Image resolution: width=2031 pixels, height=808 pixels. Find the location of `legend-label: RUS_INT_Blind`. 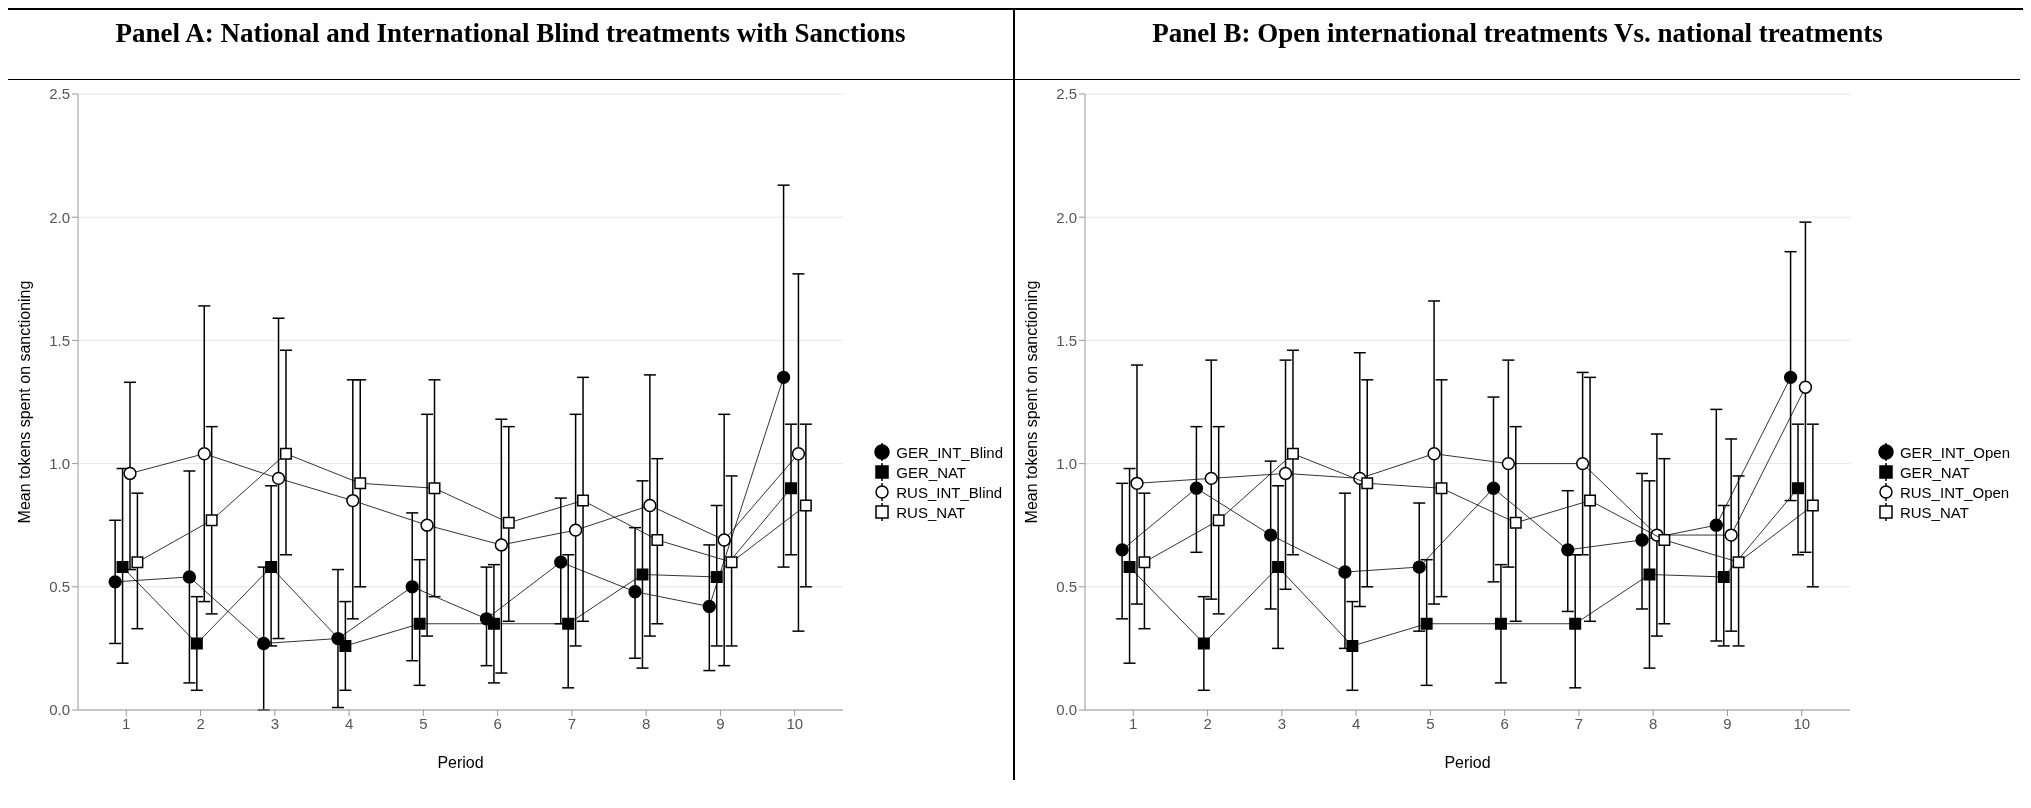

legend-label: RUS_INT_Blind is located at coordinates (949, 492).